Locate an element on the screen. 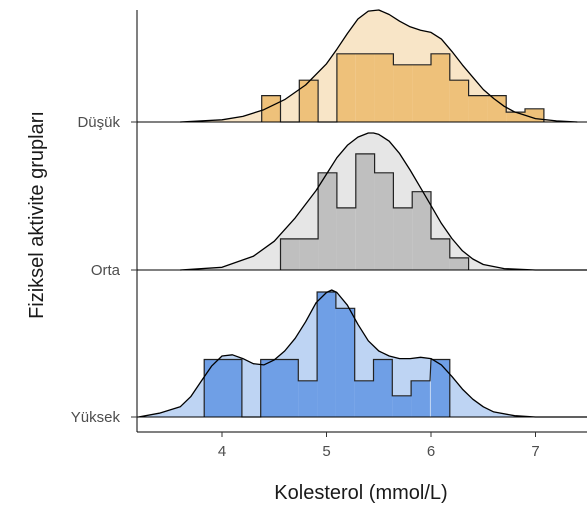 This screenshot has height=509, width=587. y-ticks: Yüksek Orta Düşük is located at coordinates (104, 270).